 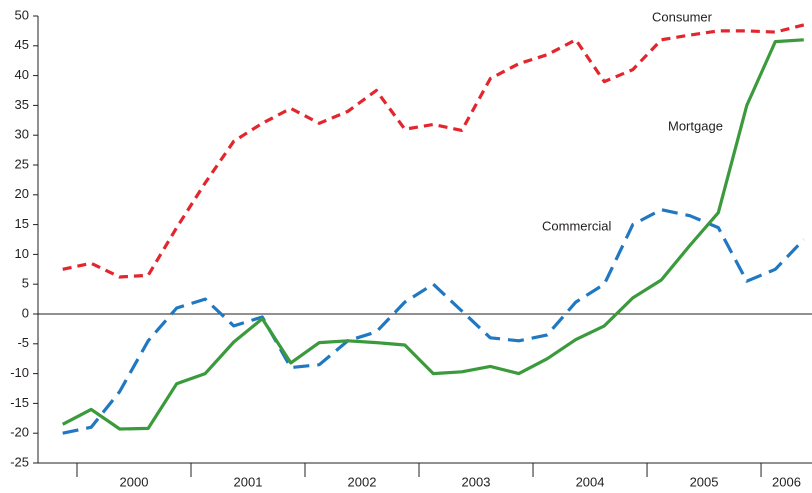 I want to click on y-tick-label: 15, so click(x=22, y=223).